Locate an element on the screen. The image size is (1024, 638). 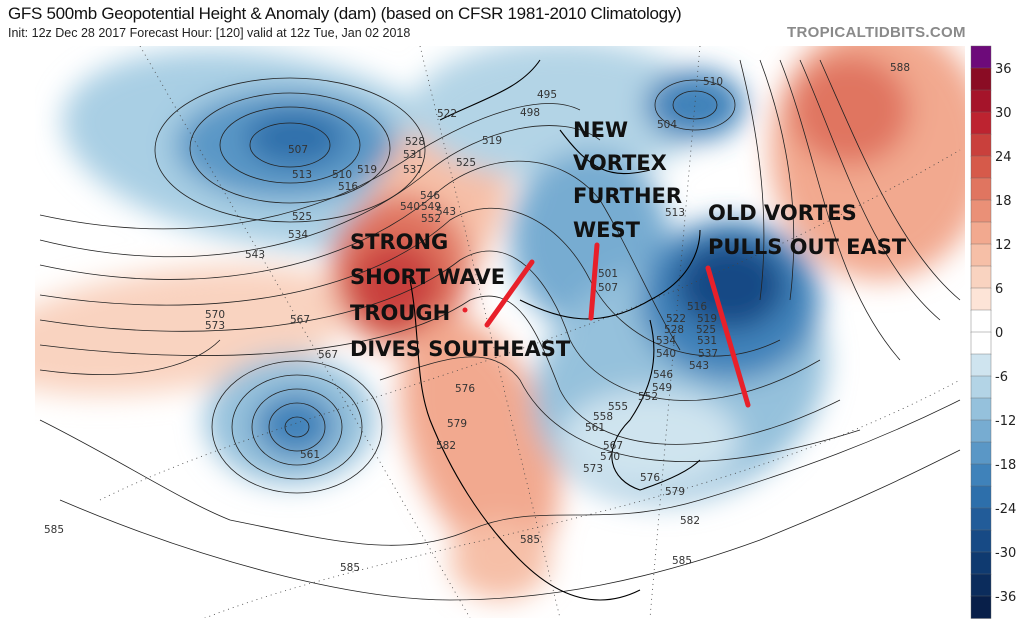
short-wave-arrow is located at coordinates (509, 293).